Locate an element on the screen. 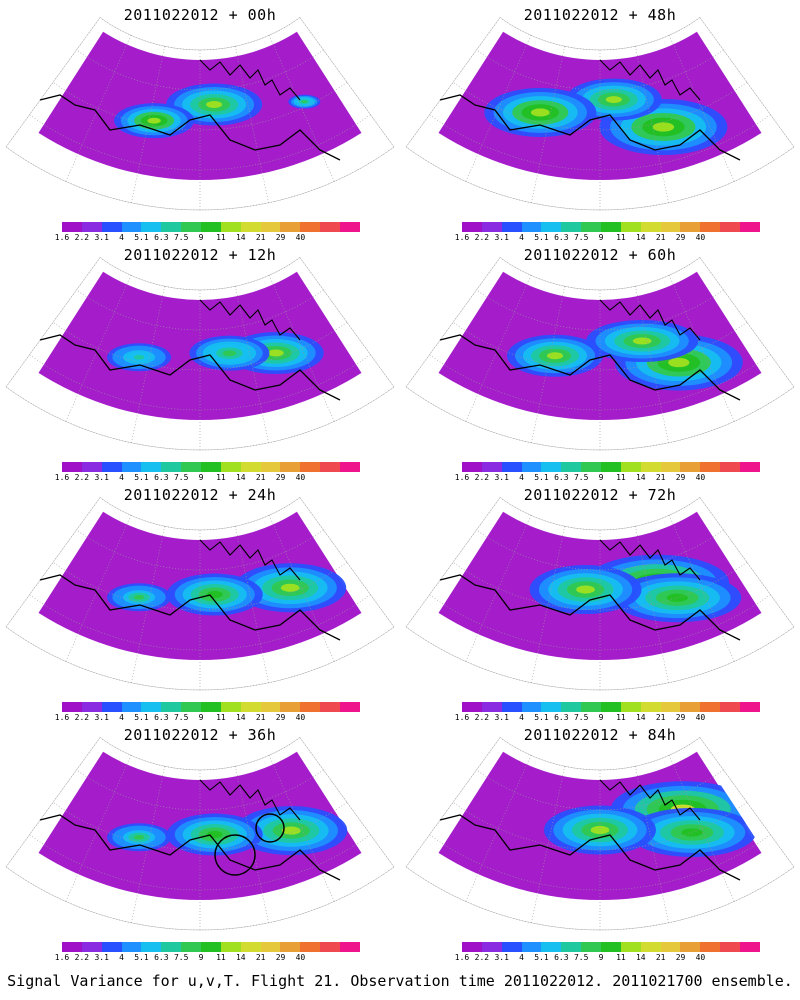 The height and width of the screenshot is (1000, 800). colorbar-label: 5.1 is located at coordinates (141, 717).